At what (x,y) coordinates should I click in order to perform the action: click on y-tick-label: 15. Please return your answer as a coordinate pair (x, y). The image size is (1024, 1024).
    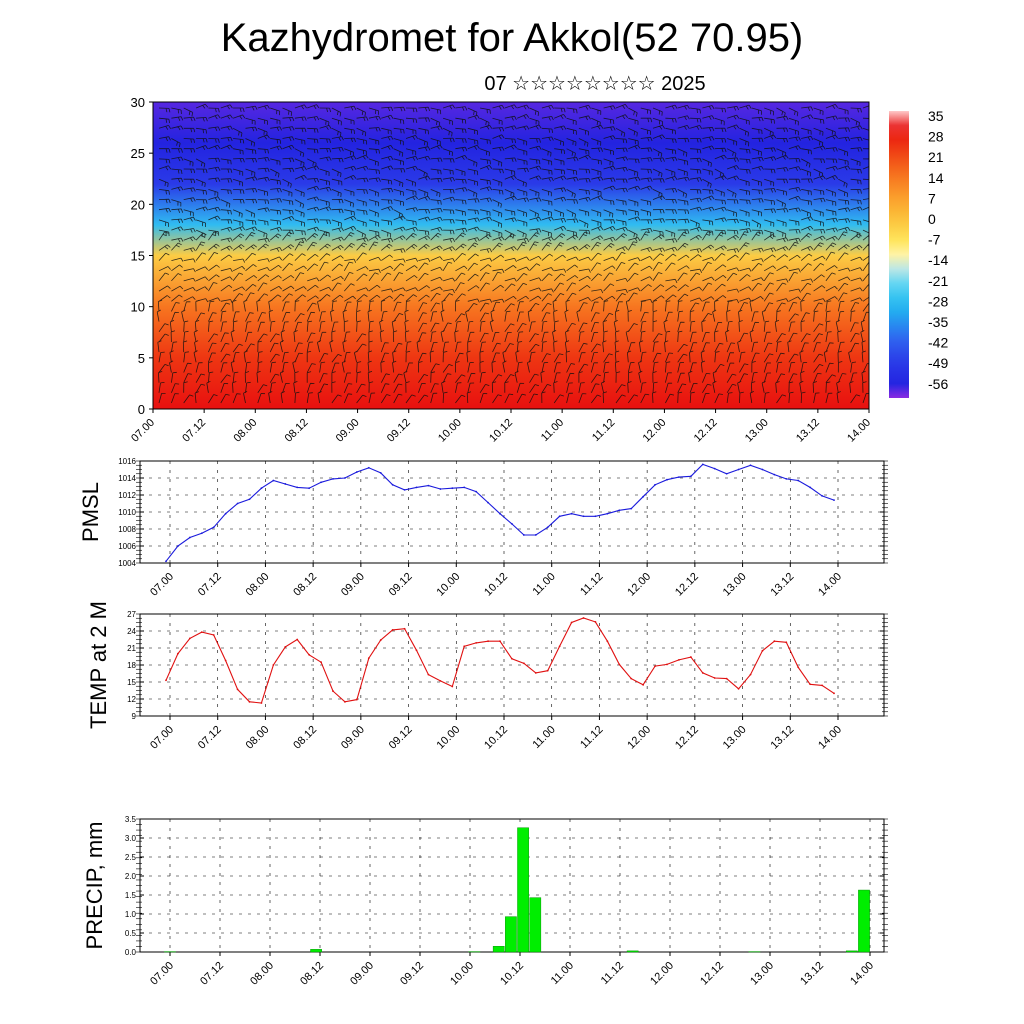
    Looking at the image, I should click on (131, 682).